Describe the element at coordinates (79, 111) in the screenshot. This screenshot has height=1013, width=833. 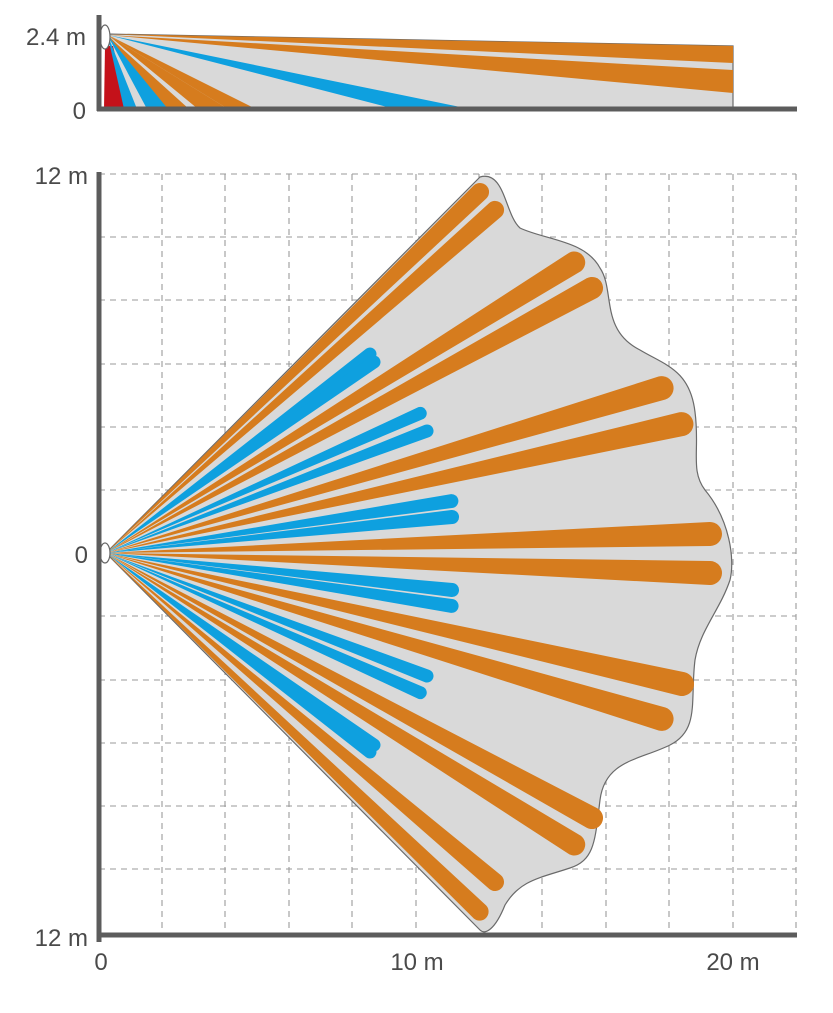
I see `side-view-zero-label: 0` at that location.